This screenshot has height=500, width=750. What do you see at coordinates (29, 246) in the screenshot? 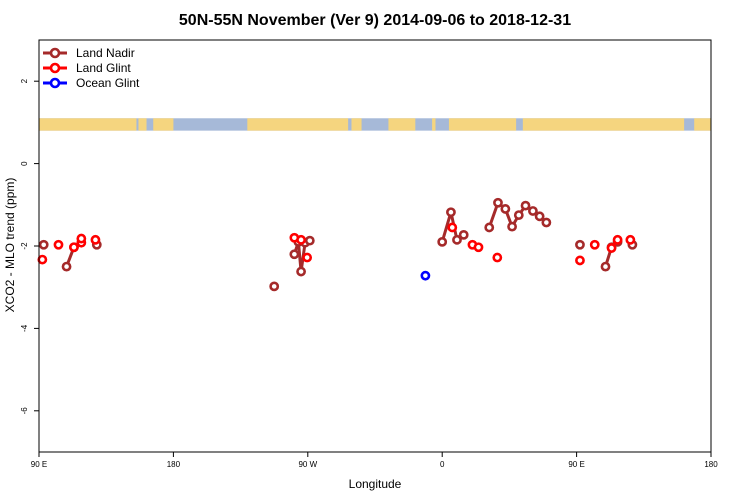
I see `y-axis: 2 0 -2 -4 -6` at bounding box center [29, 246].